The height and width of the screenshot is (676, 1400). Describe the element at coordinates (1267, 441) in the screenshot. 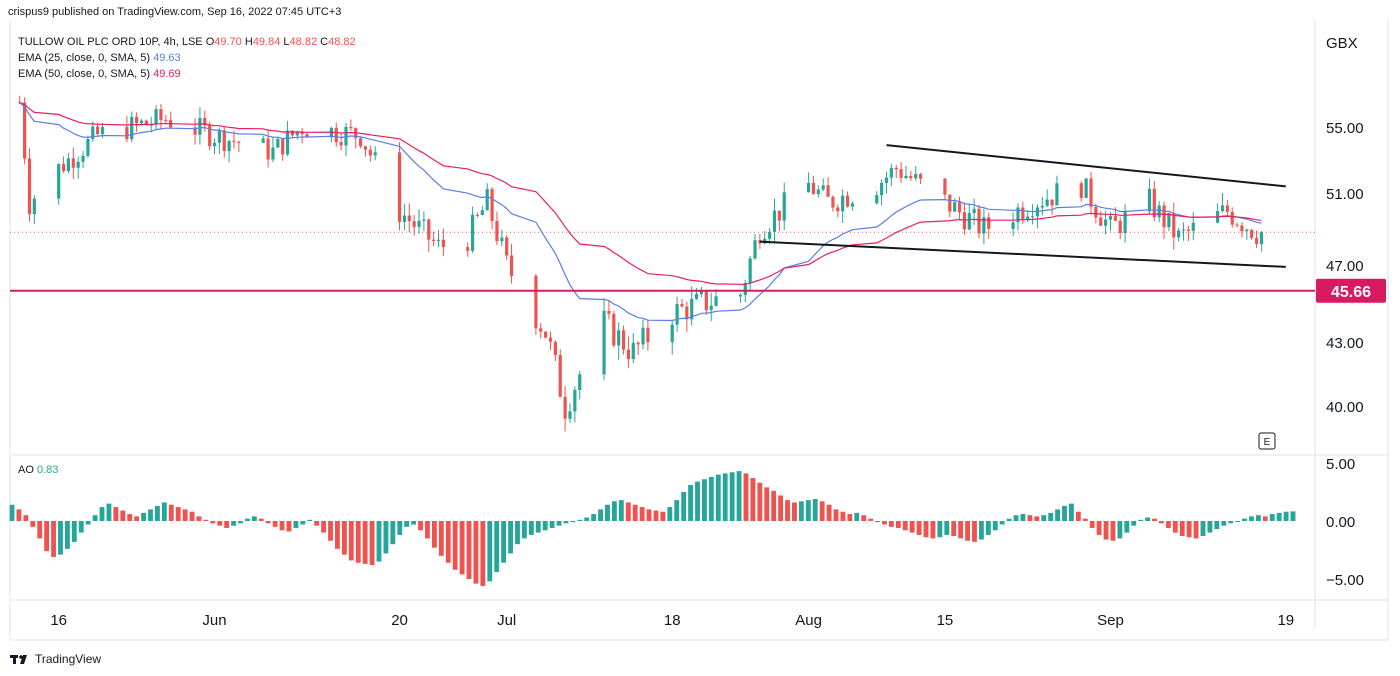

I see `earnings-marker: E` at that location.